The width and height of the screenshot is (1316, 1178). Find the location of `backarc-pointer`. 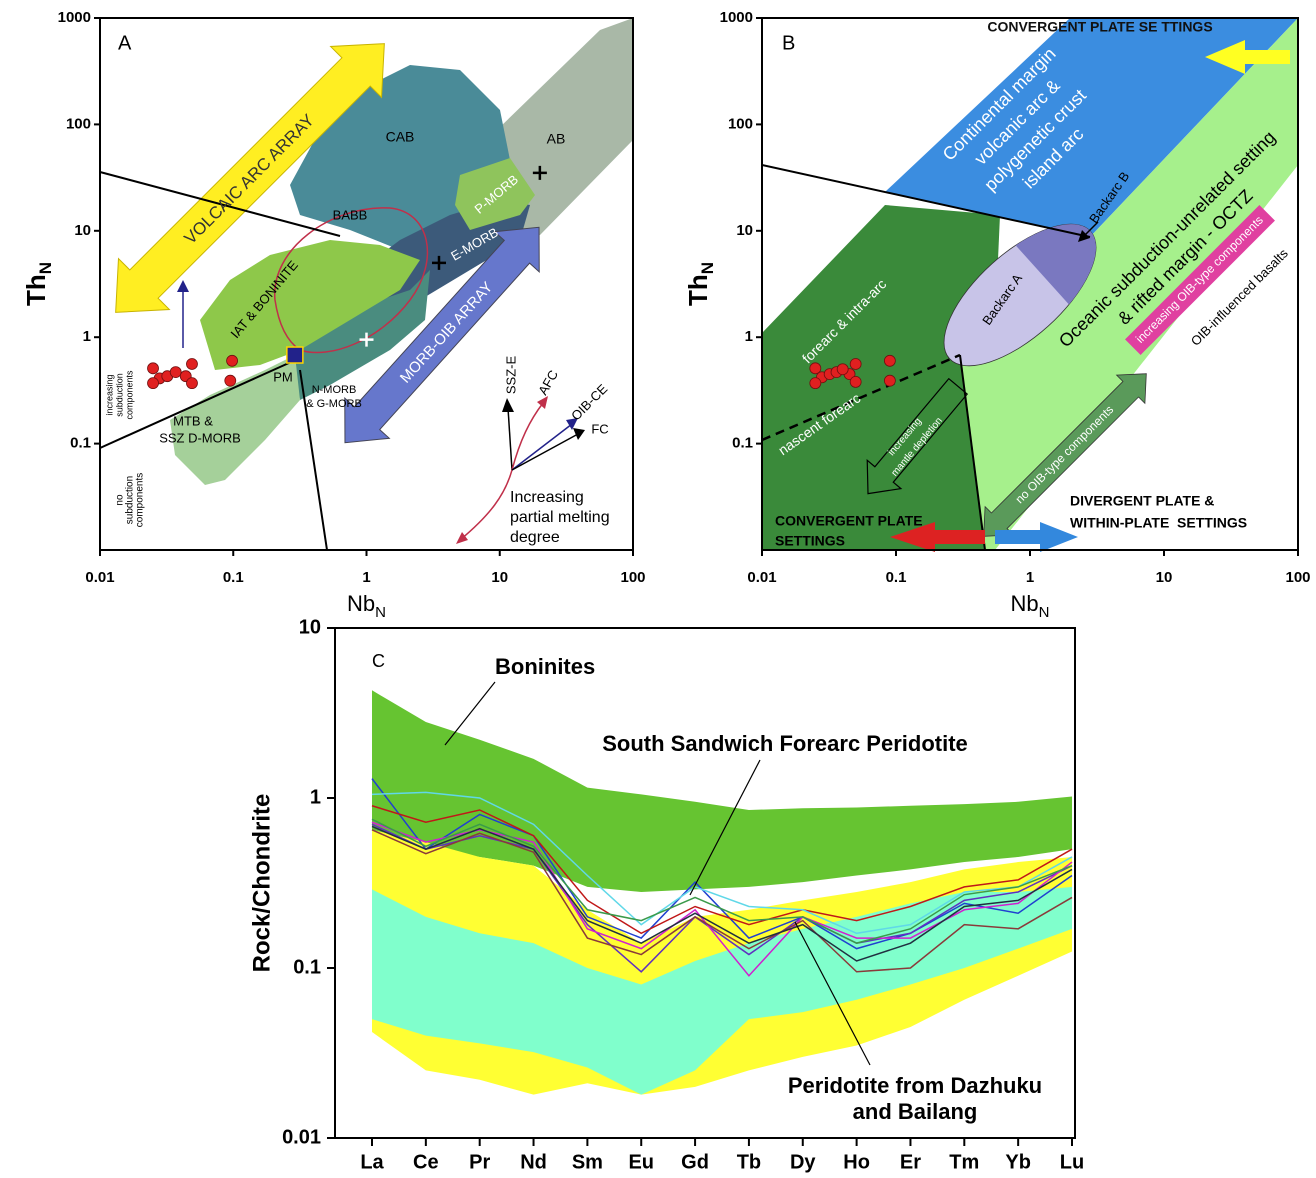

backarc-pointer is located at coordinates (1091, 229).